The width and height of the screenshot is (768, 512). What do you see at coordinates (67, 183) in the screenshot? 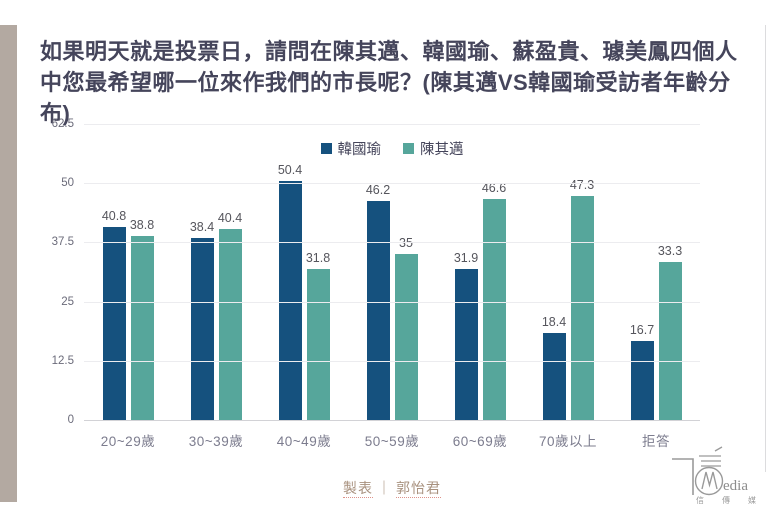
I see `y-tick-label-50: 50` at bounding box center [67, 183].